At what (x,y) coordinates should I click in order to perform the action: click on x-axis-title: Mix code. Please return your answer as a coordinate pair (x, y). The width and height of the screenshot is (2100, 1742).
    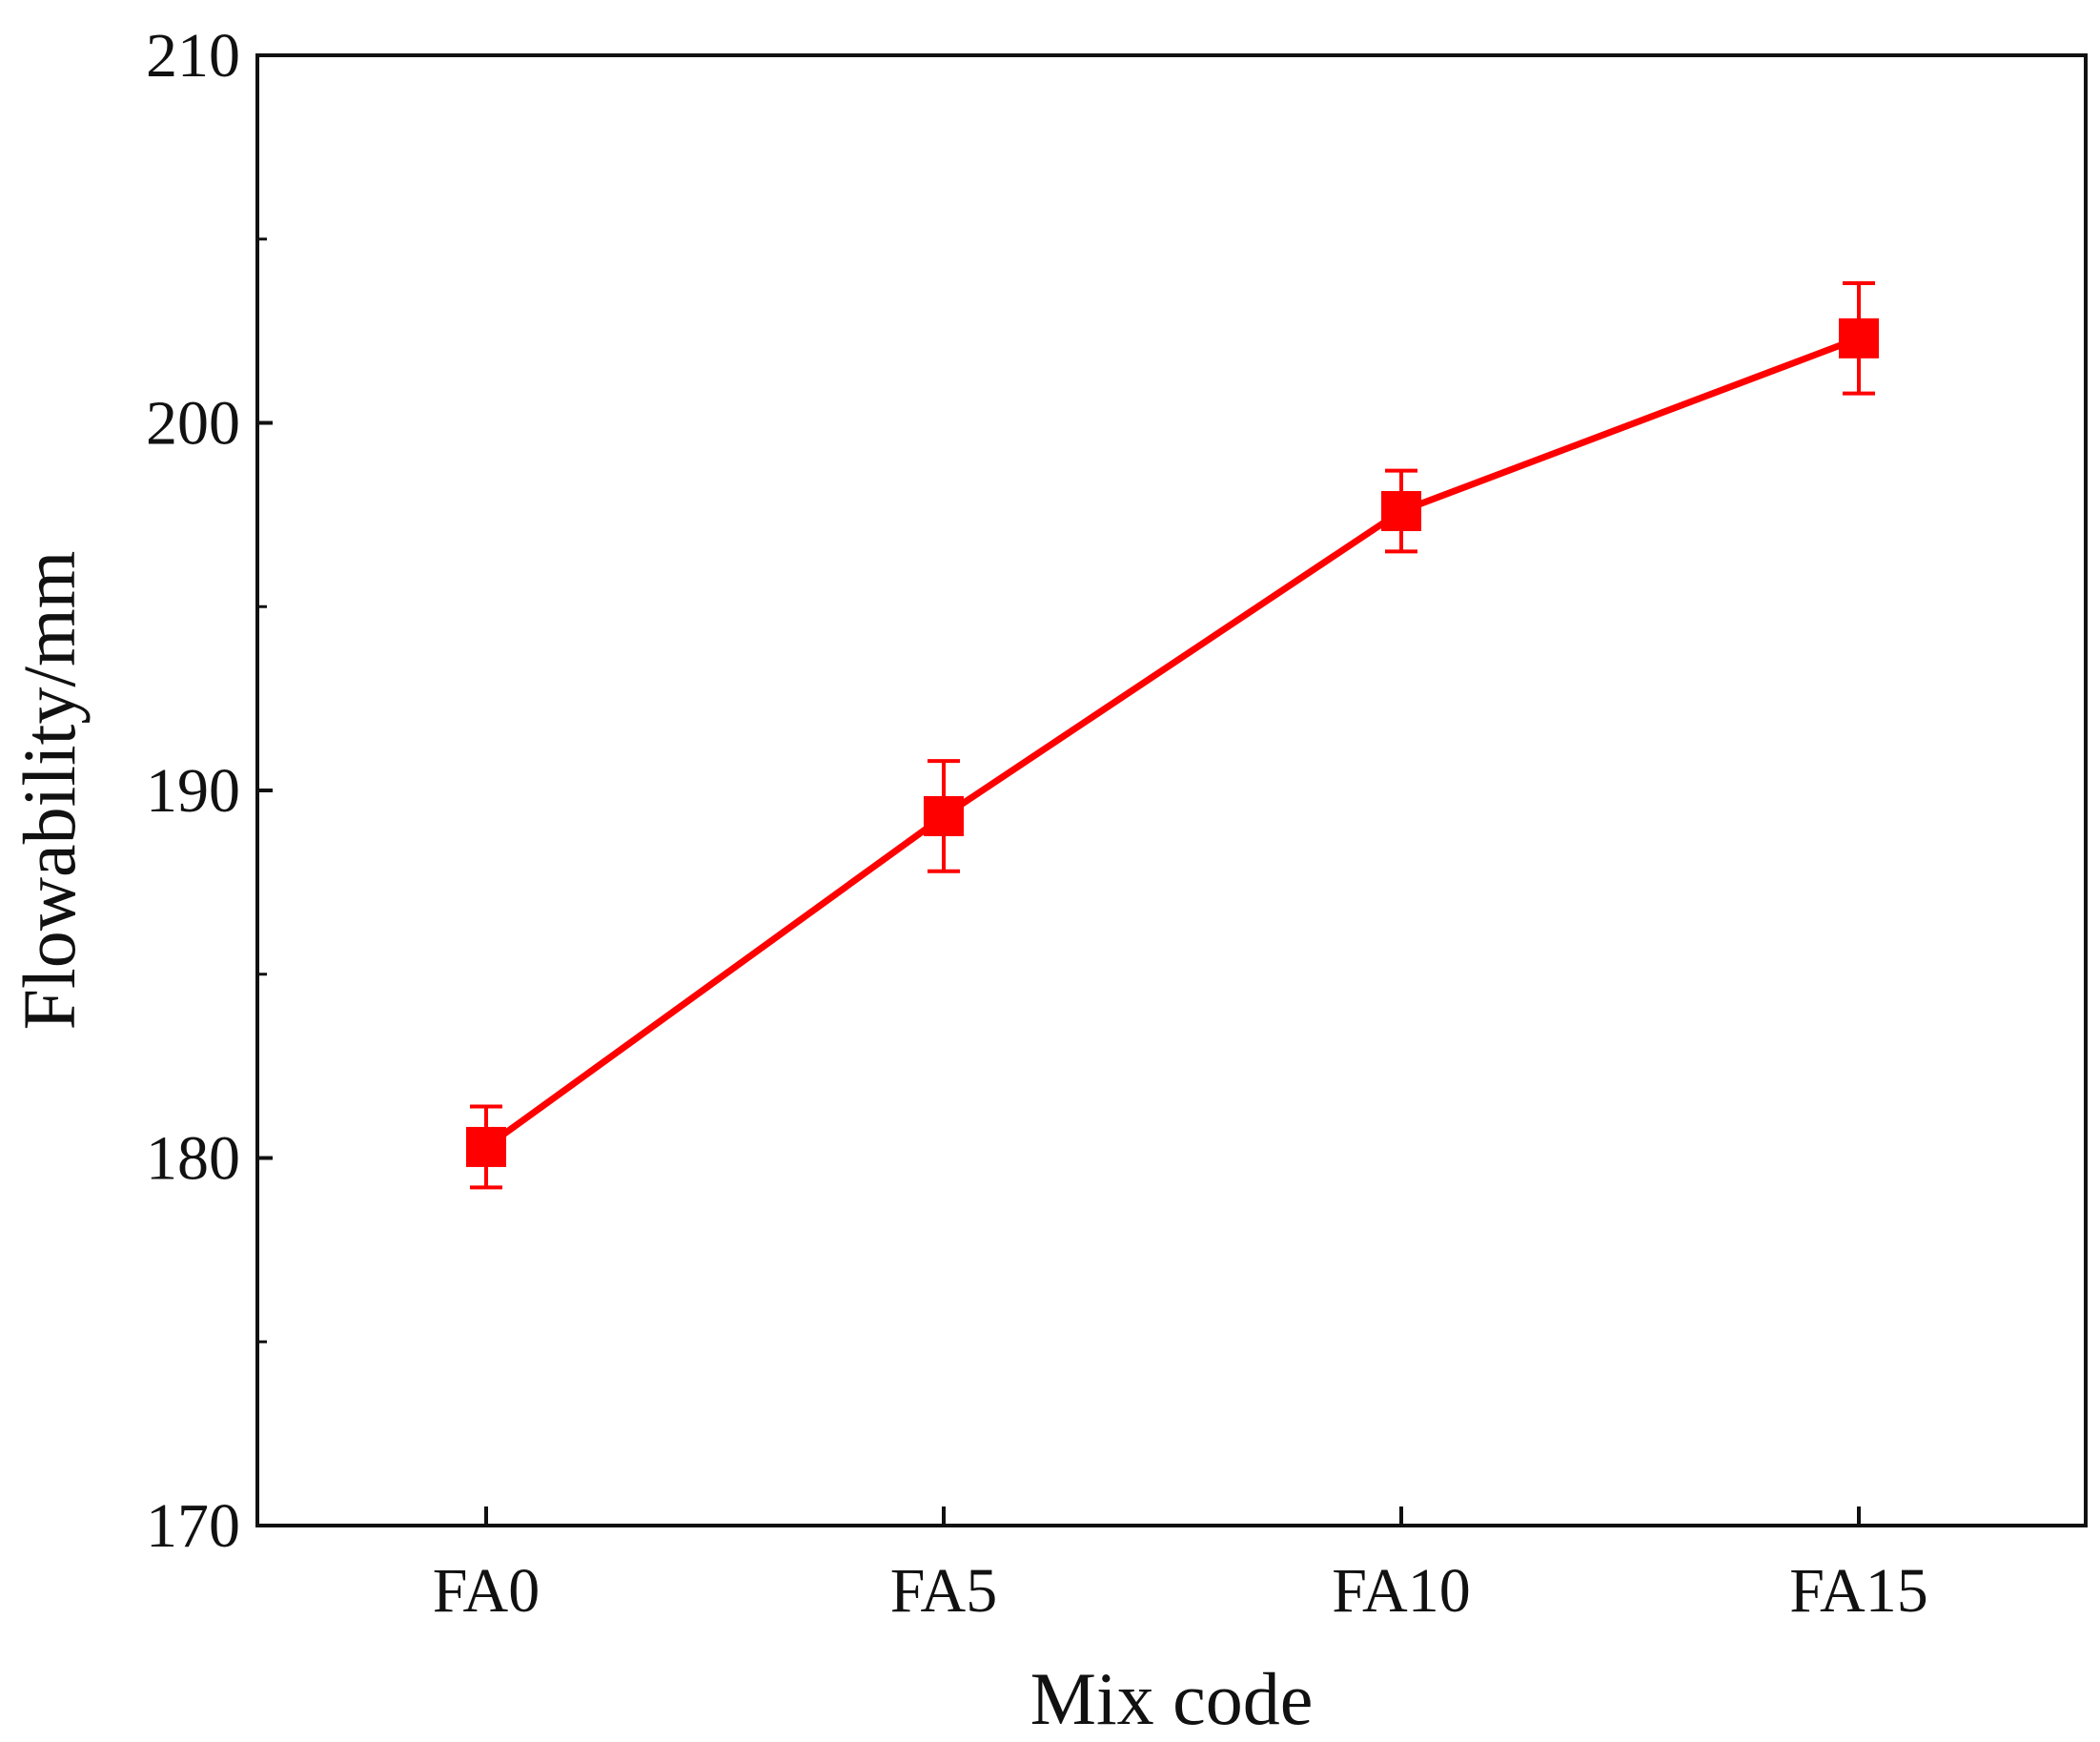
    Looking at the image, I should click on (1172, 1698).